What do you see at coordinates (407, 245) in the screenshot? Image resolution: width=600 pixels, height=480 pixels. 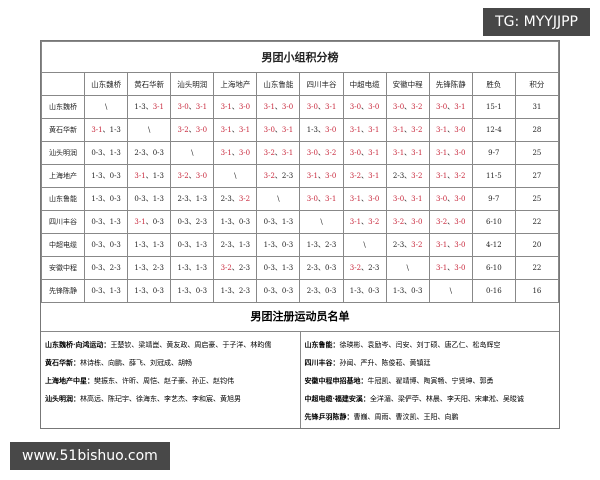 I see `result-cell: 2-3、3-2` at bounding box center [407, 245].